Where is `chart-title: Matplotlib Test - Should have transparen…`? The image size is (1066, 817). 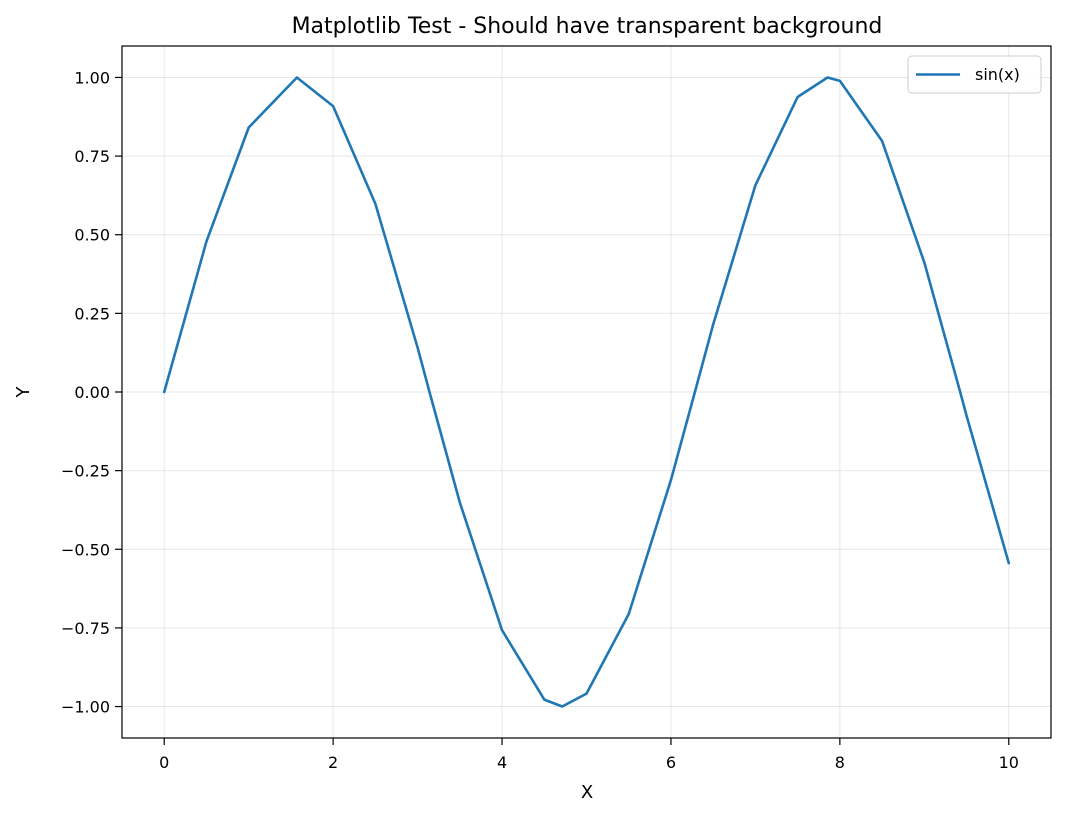 chart-title: Matplotlib Test - Should have transparen… is located at coordinates (587, 26).